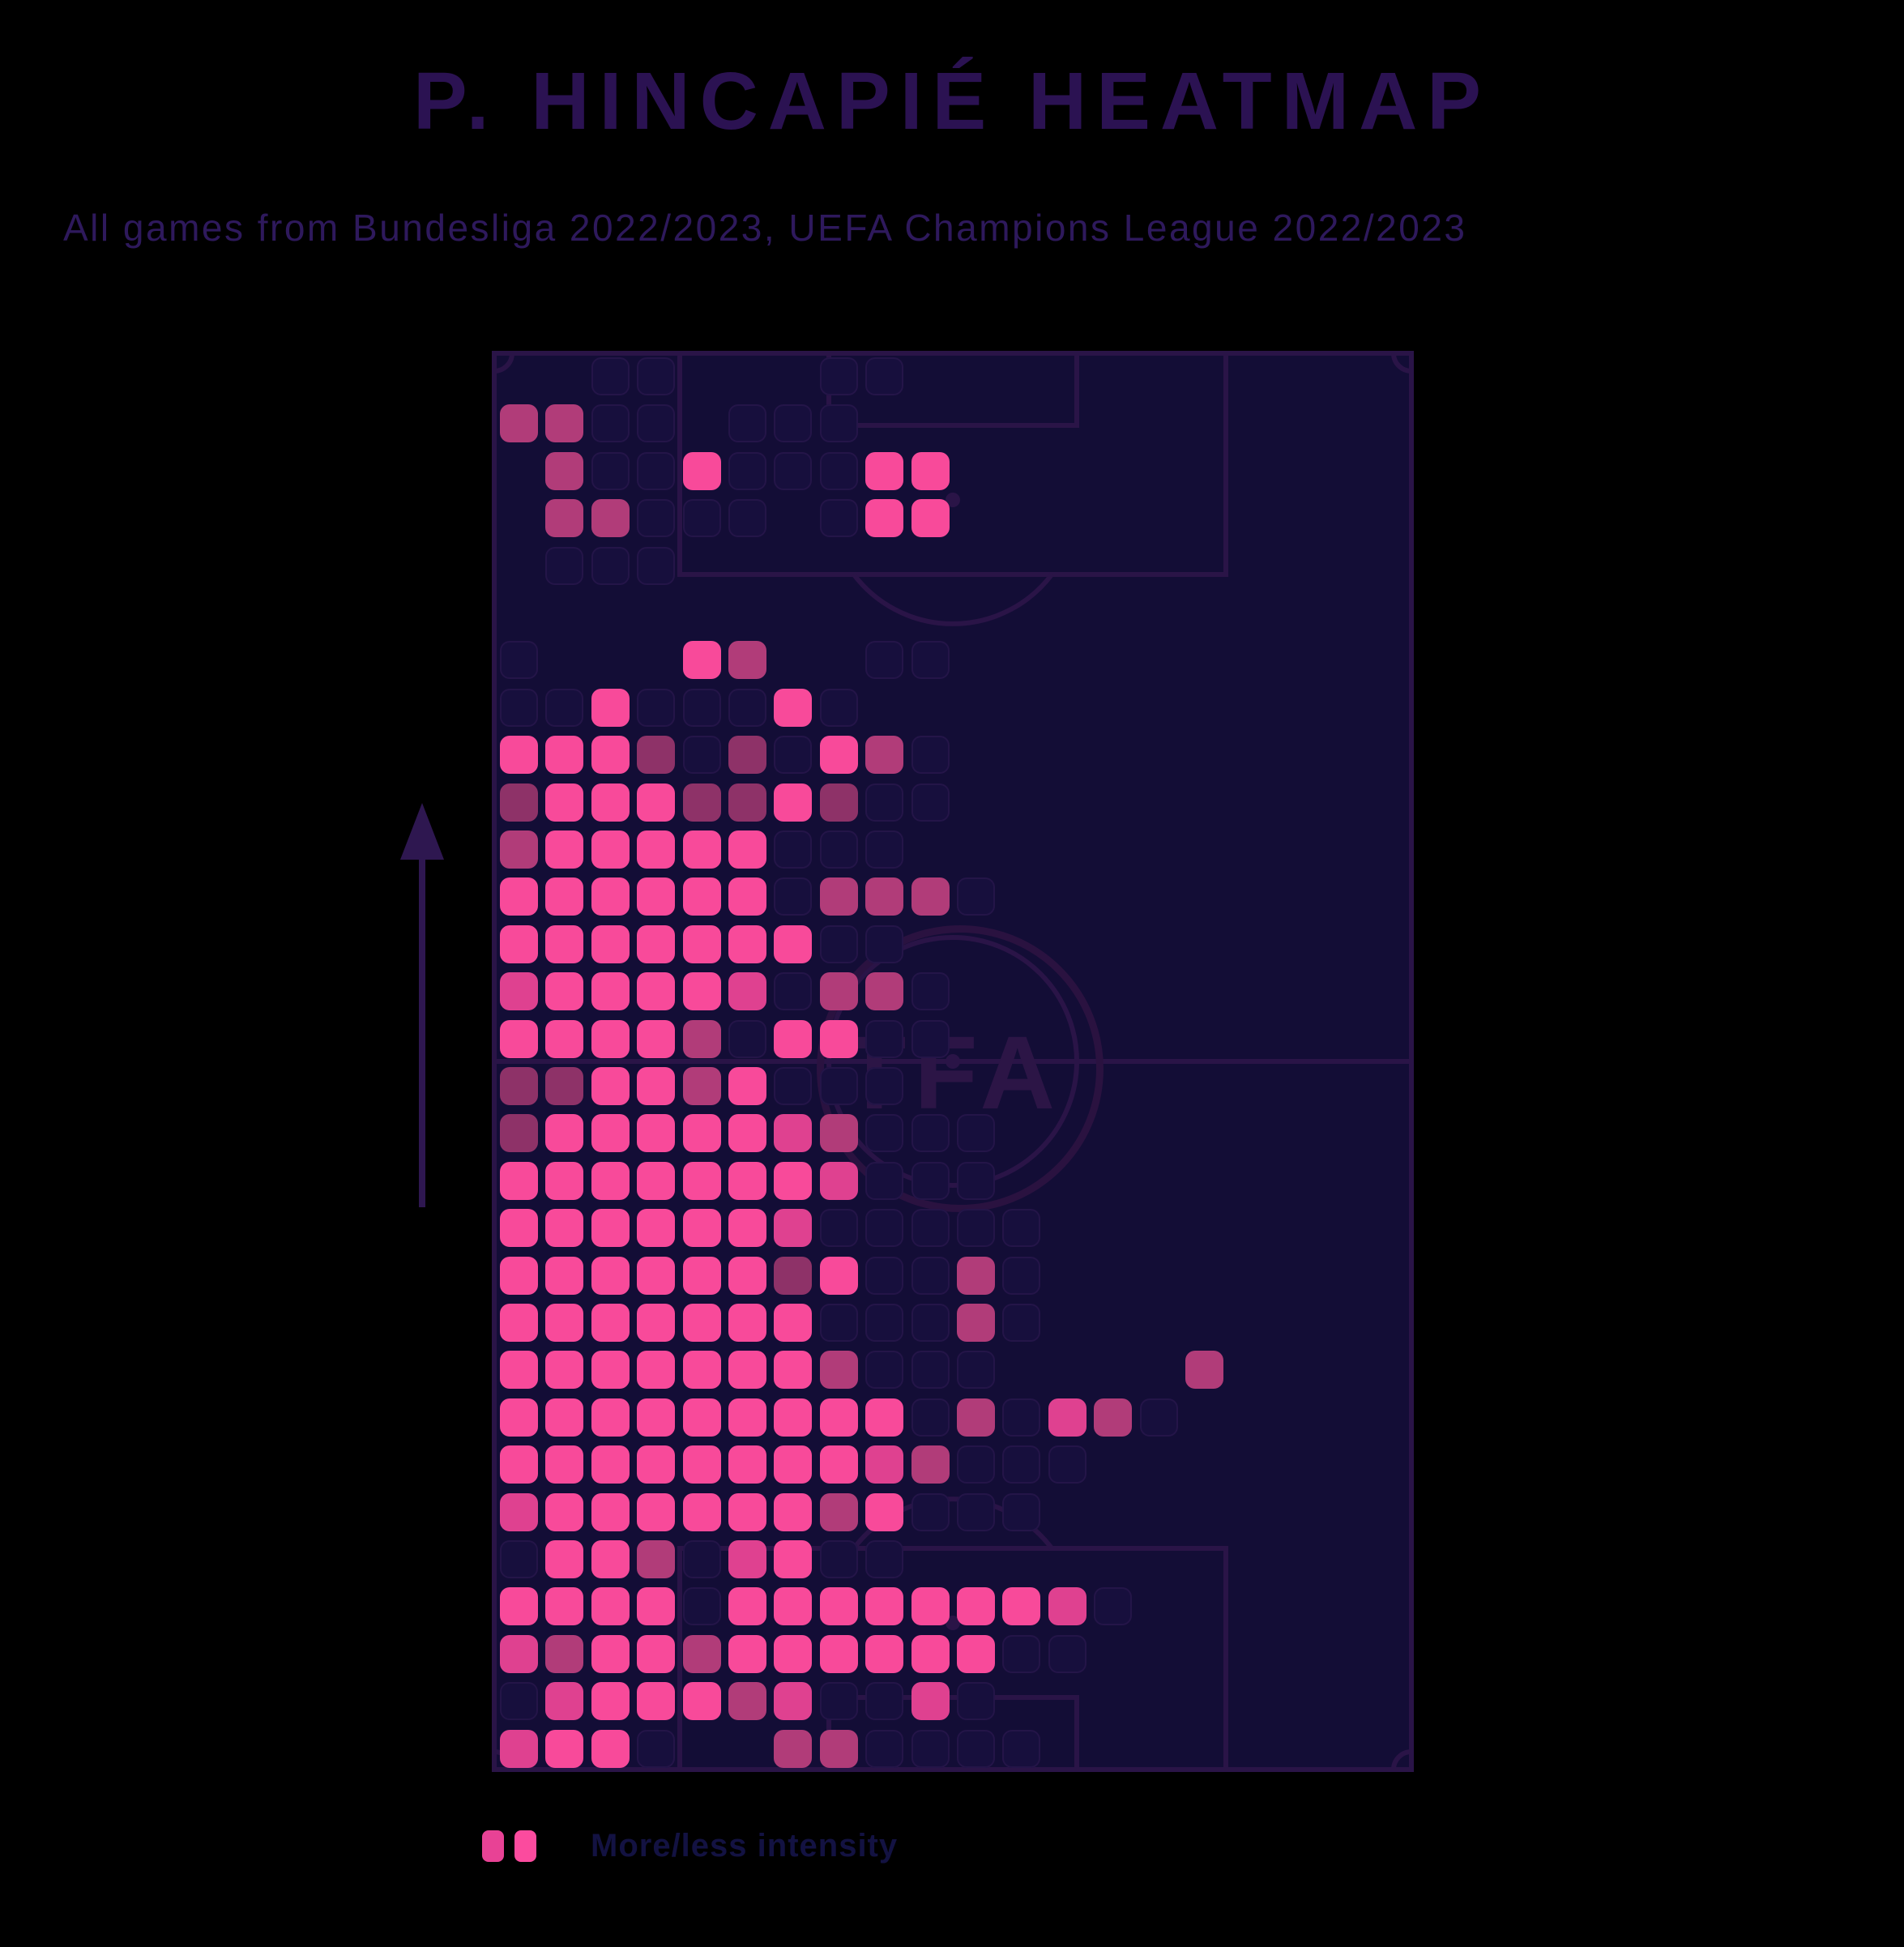 This screenshot has height=1947, width=1904. Describe the element at coordinates (951, 101) in the screenshot. I see `page-title: P. HINCAPIÉ HEATMAP` at that location.